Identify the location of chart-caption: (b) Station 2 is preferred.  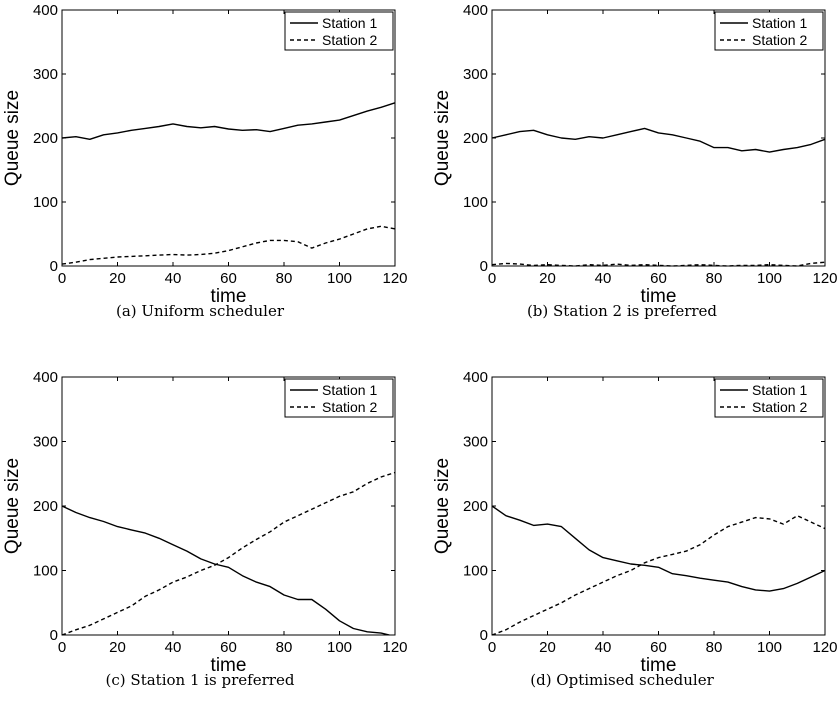
(622, 311).